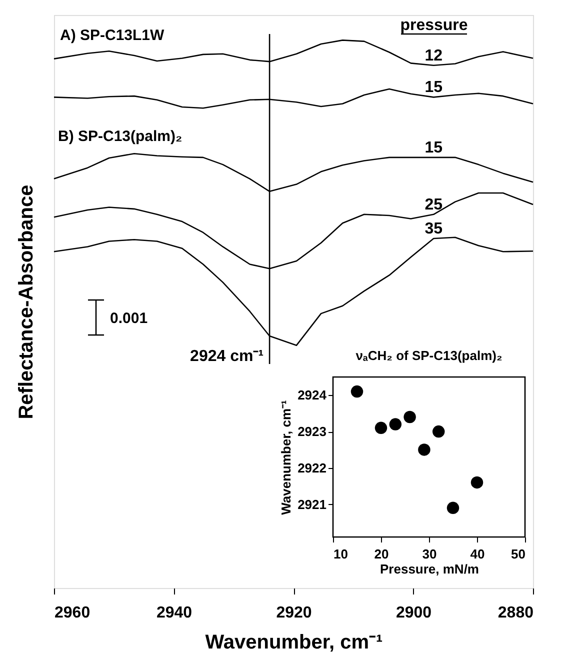 The height and width of the screenshot is (667, 561). Describe the element at coordinates (294, 613) in the screenshot. I see `x-tick-label: 2920` at that location.